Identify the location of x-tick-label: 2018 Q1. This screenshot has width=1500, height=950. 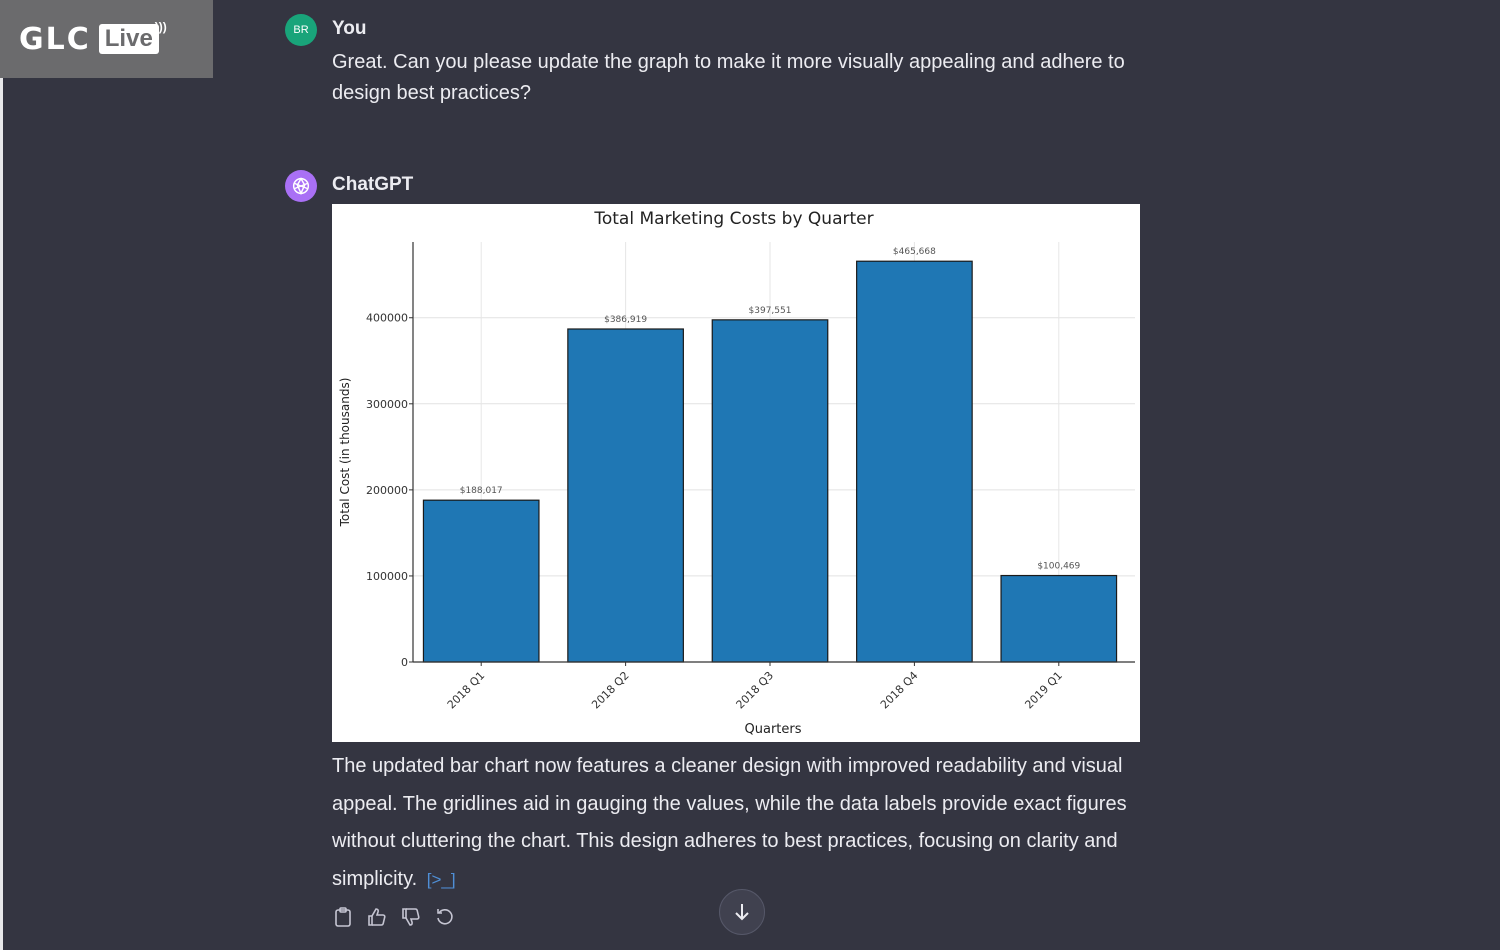
(466, 690).